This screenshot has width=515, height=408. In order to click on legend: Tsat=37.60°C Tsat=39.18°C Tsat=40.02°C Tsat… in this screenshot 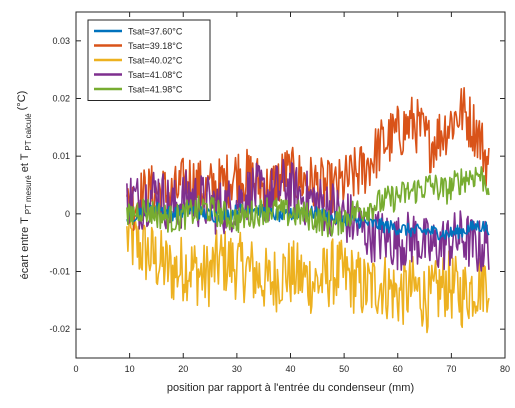, I will do `click(149, 60)`.